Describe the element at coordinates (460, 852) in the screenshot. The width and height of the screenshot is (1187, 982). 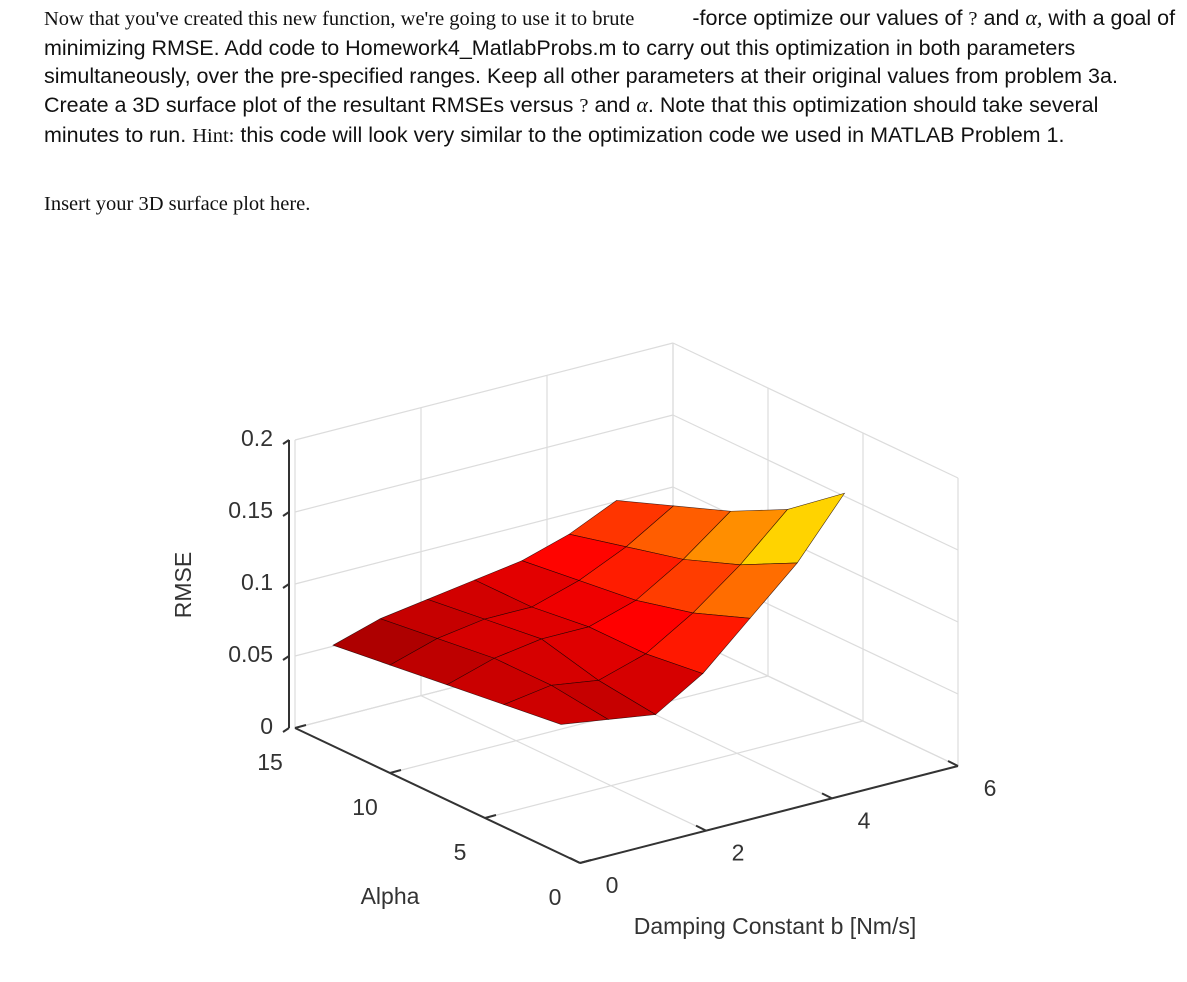
I see `y-tick-label: 5` at that location.